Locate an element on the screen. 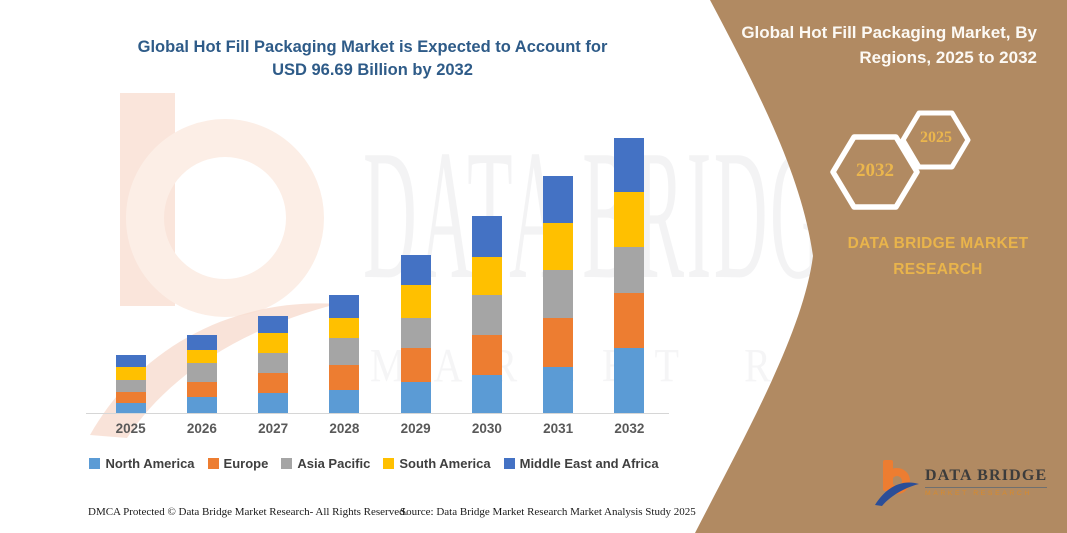  watermark-b-bowl is located at coordinates (225, 218).